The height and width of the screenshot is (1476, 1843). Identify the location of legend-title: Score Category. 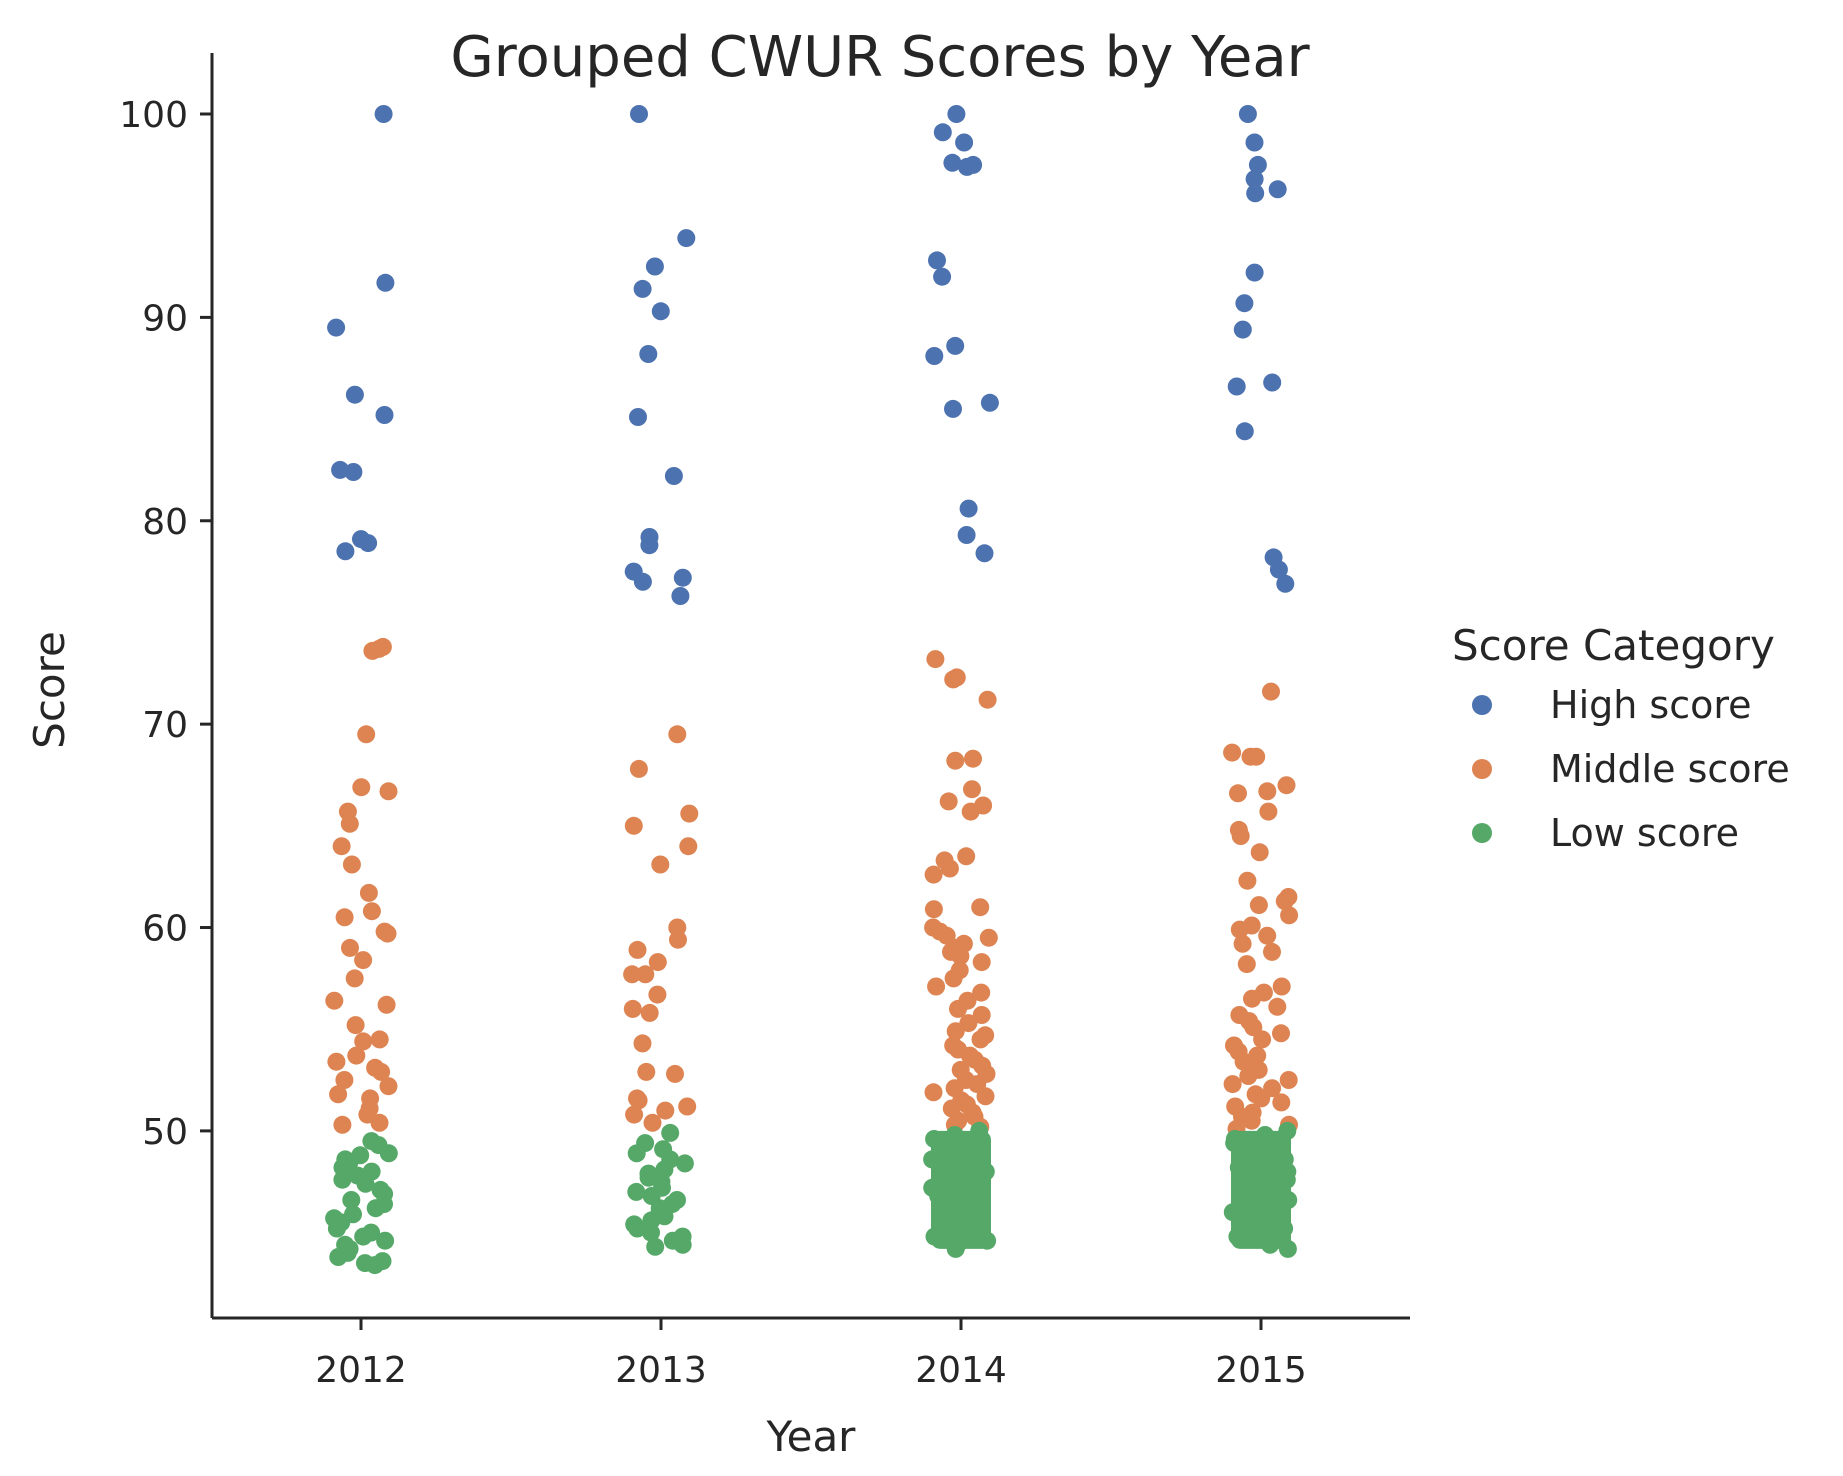
(1613, 645).